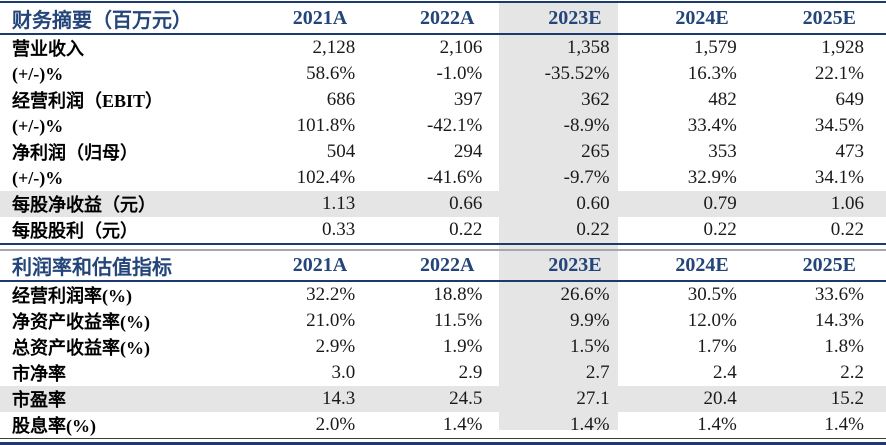 The height and width of the screenshot is (445, 886). What do you see at coordinates (314, 204) in the screenshot?
I see `cell-value: 1.13` at bounding box center [314, 204].